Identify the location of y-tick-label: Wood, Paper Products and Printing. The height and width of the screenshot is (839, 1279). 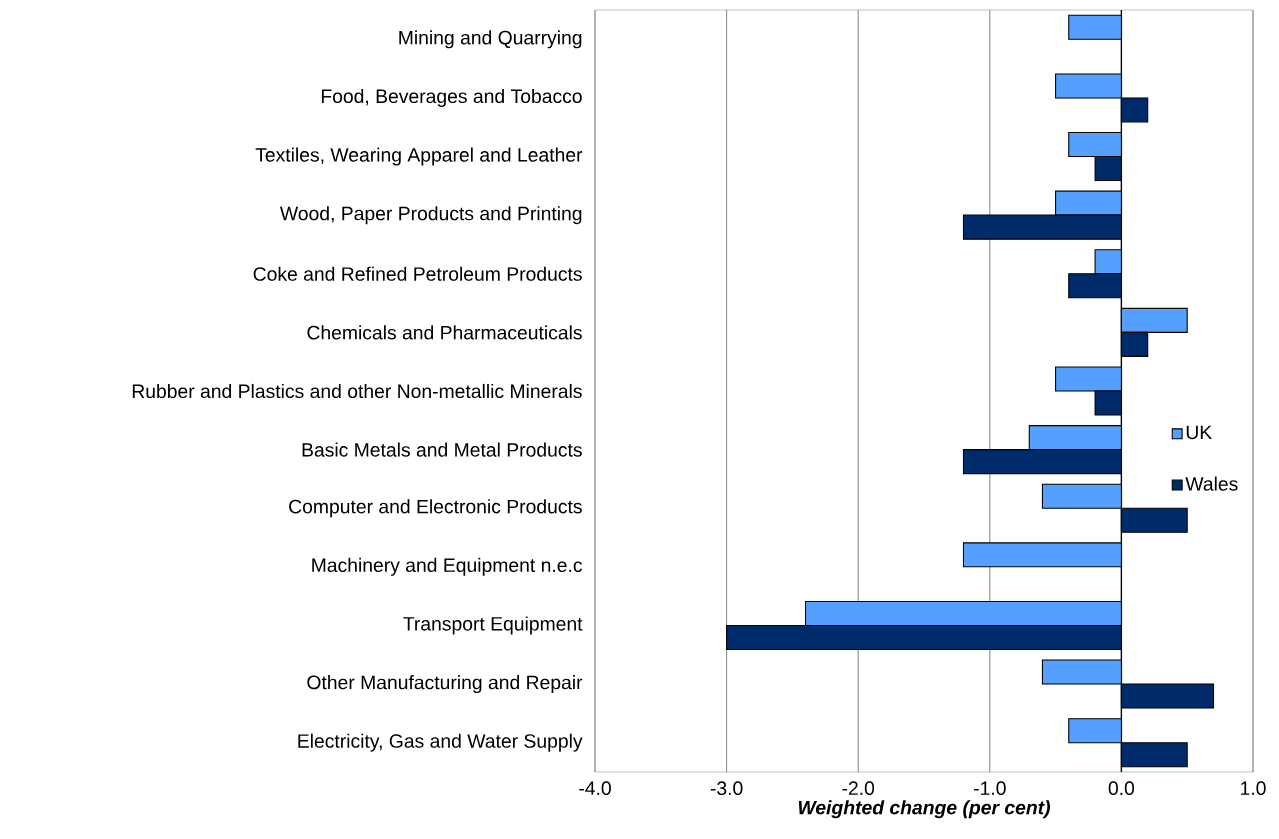
(430, 215).